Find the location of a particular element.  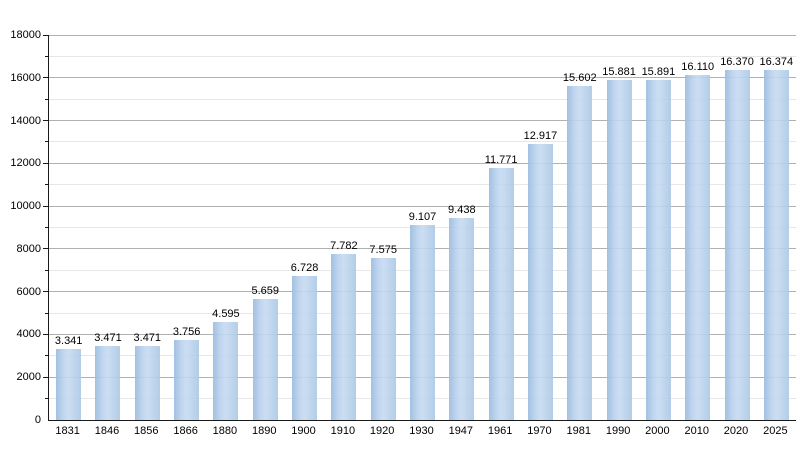

bar-1981: 15.602 is located at coordinates (580, 246).